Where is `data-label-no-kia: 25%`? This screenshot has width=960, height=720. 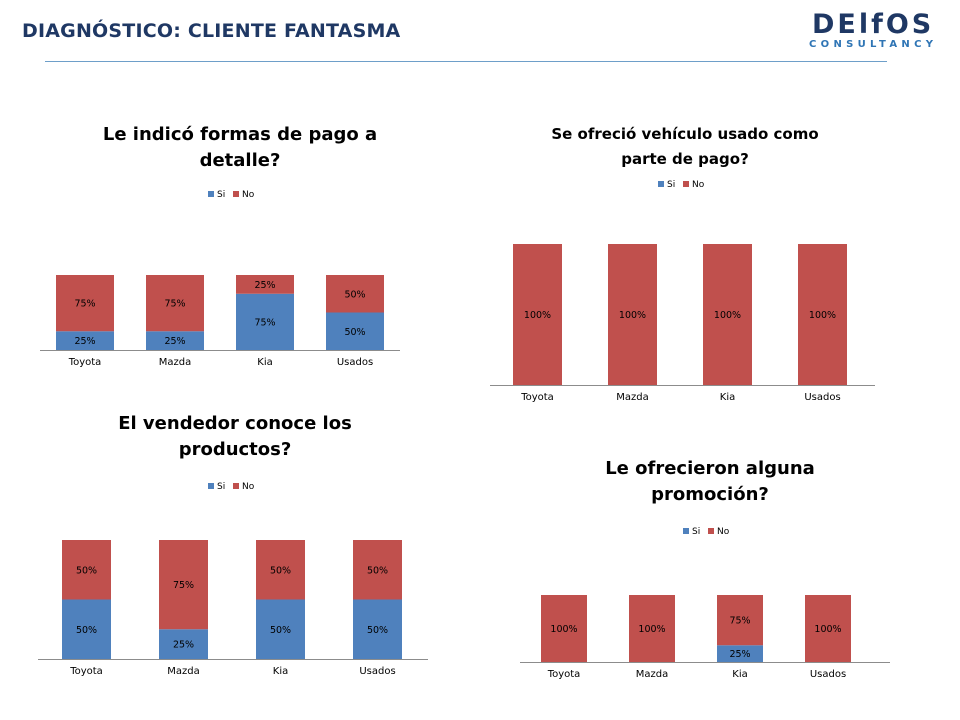
data-label-no-kia: 25% is located at coordinates (264, 285).